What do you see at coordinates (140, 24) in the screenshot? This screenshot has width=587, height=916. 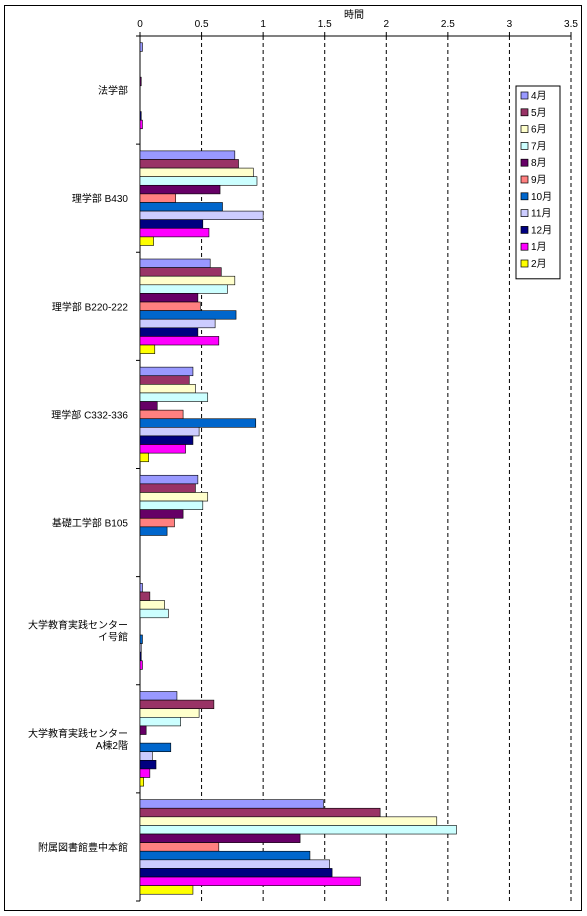 I see `x-tick-label: 0` at bounding box center [140, 24].